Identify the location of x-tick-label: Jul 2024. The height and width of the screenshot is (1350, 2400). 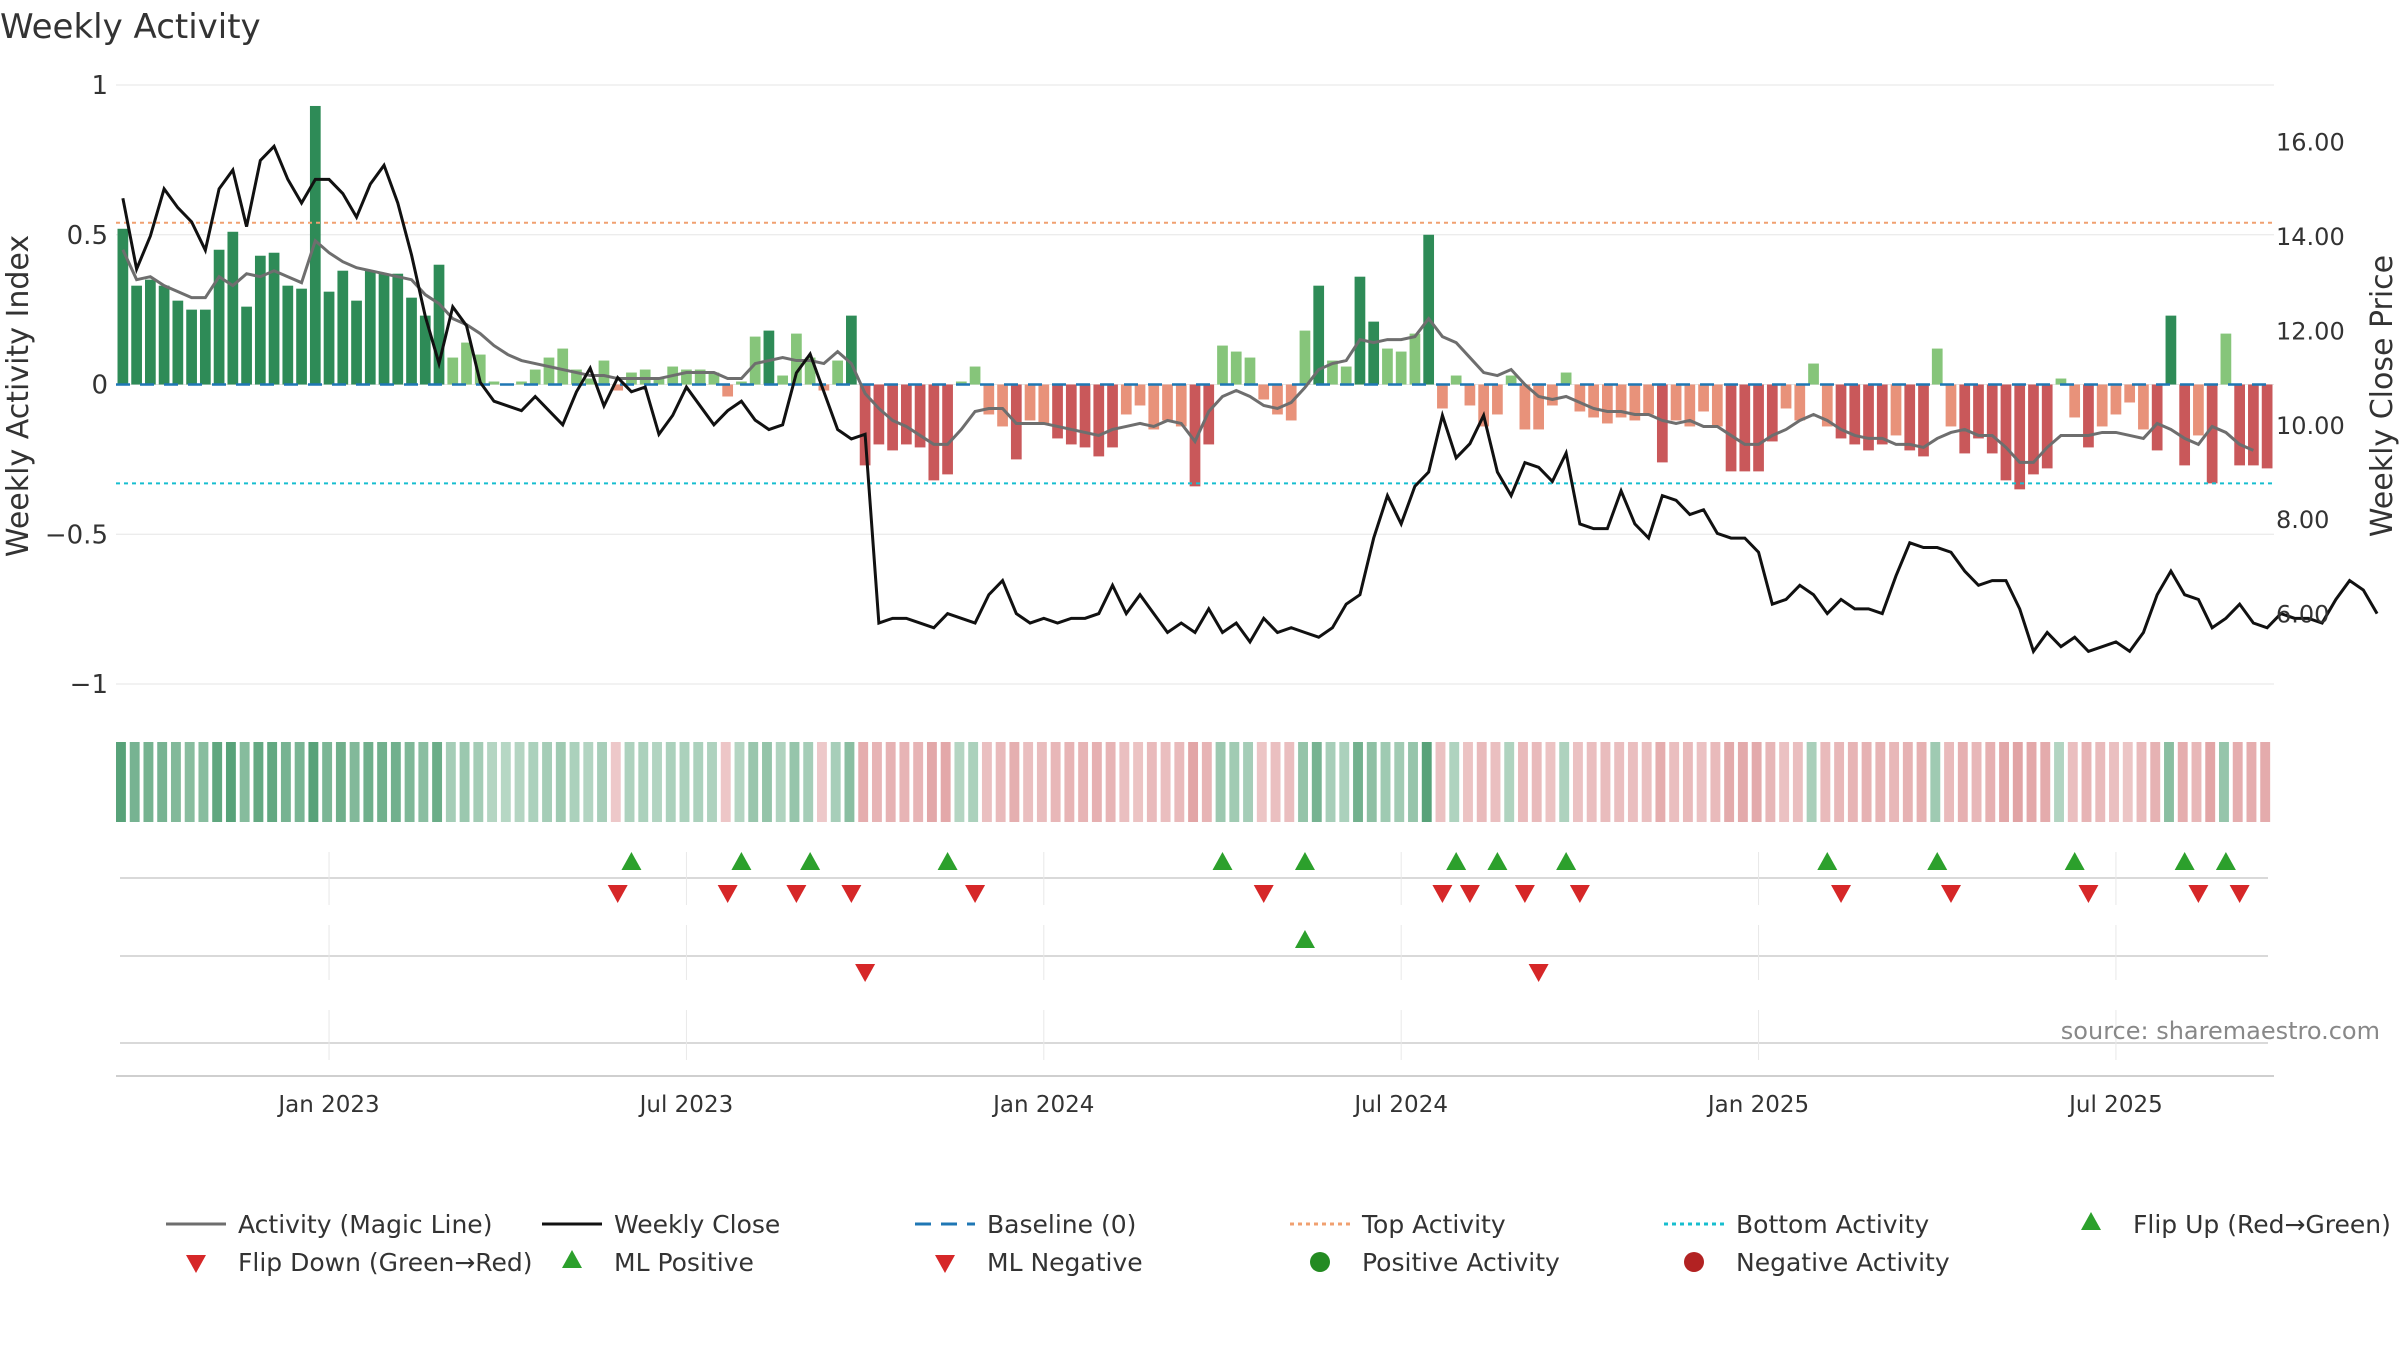
(1400, 1105).